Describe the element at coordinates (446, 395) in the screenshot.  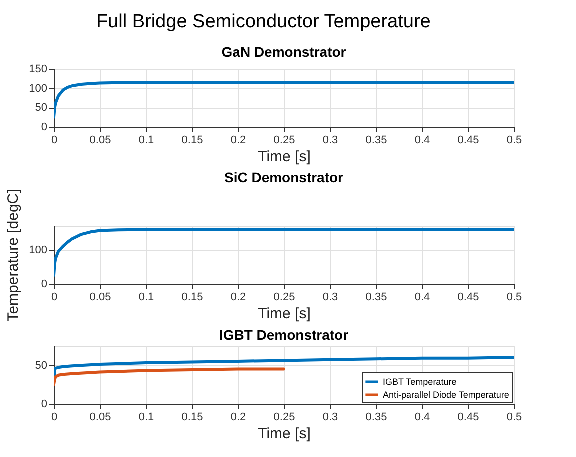
I see `legend-label: Anti-parallel Diode Temperature` at that location.